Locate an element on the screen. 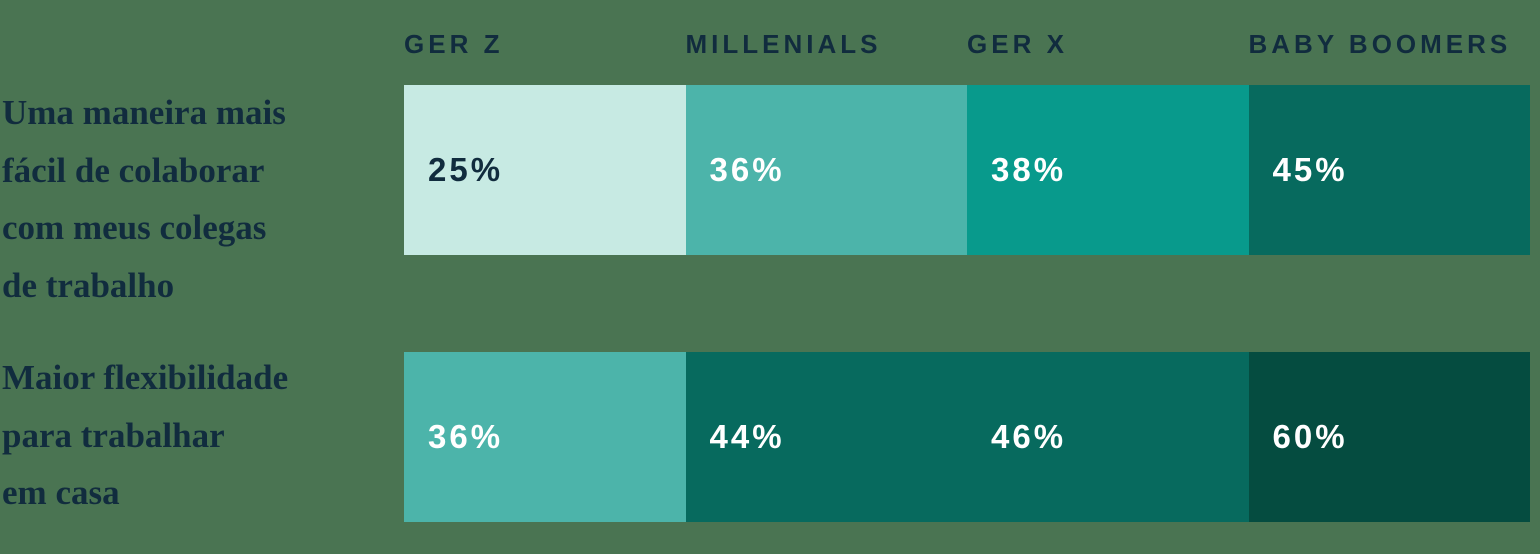 This screenshot has width=1540, height=554. bar-segment-ger-z: 36% is located at coordinates (545, 437).